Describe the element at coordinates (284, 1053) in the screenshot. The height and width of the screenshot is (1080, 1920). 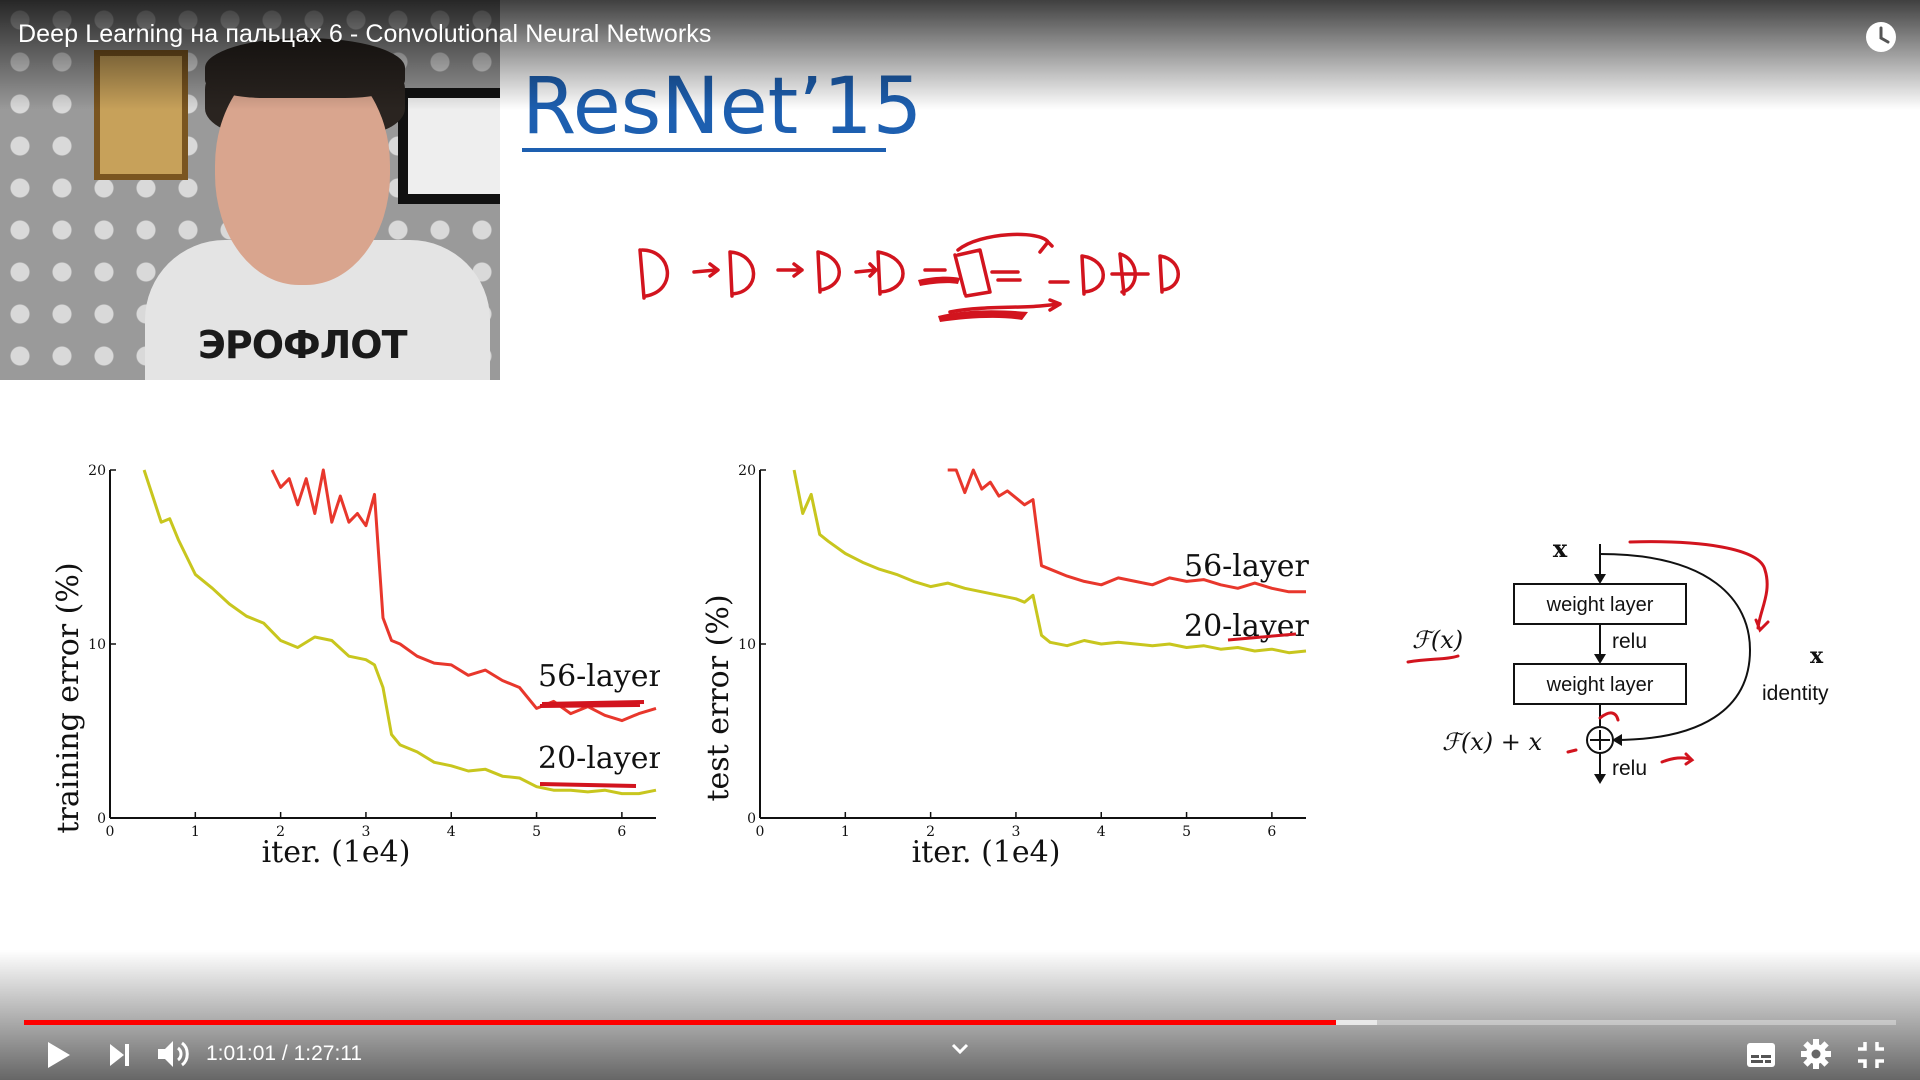
I see `time-display: 1:01:01 / 1:27:11` at that location.